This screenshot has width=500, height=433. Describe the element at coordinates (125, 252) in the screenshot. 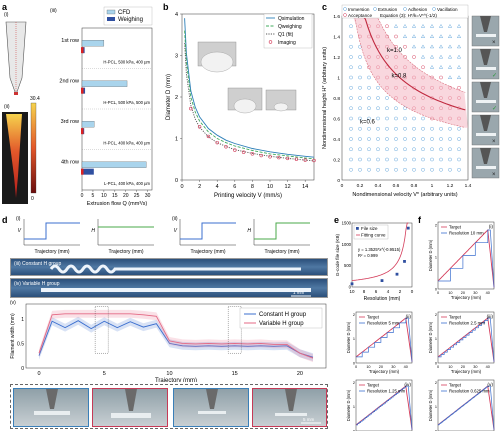

I see `d-step-xlabel-1: Trajectory (mm)` at that location.